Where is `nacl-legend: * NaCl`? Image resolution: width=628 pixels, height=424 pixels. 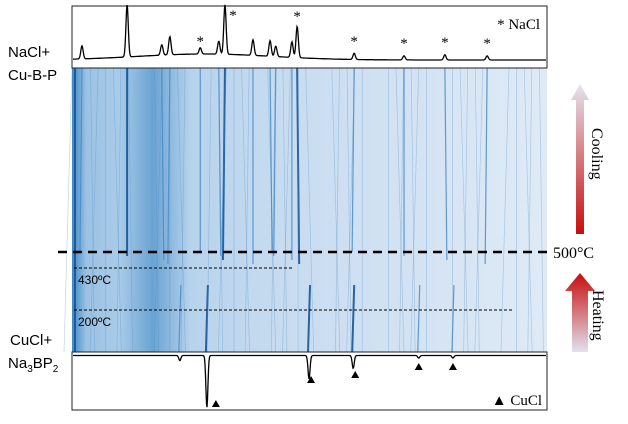 nacl-legend: * NaCl is located at coordinates (518, 25).